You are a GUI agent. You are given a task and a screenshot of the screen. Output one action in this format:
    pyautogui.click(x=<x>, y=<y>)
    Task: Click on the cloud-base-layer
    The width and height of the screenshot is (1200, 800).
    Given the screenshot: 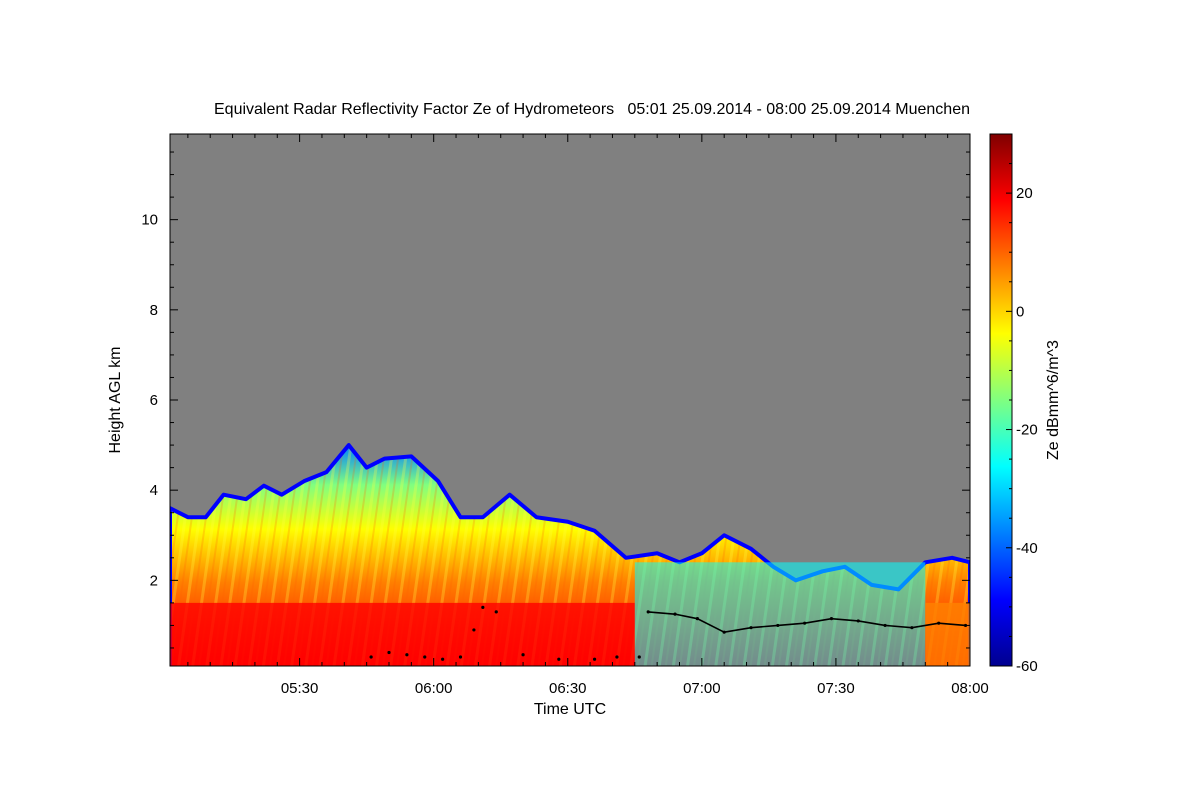 What is the action you would take?
    pyautogui.click(x=668, y=633)
    